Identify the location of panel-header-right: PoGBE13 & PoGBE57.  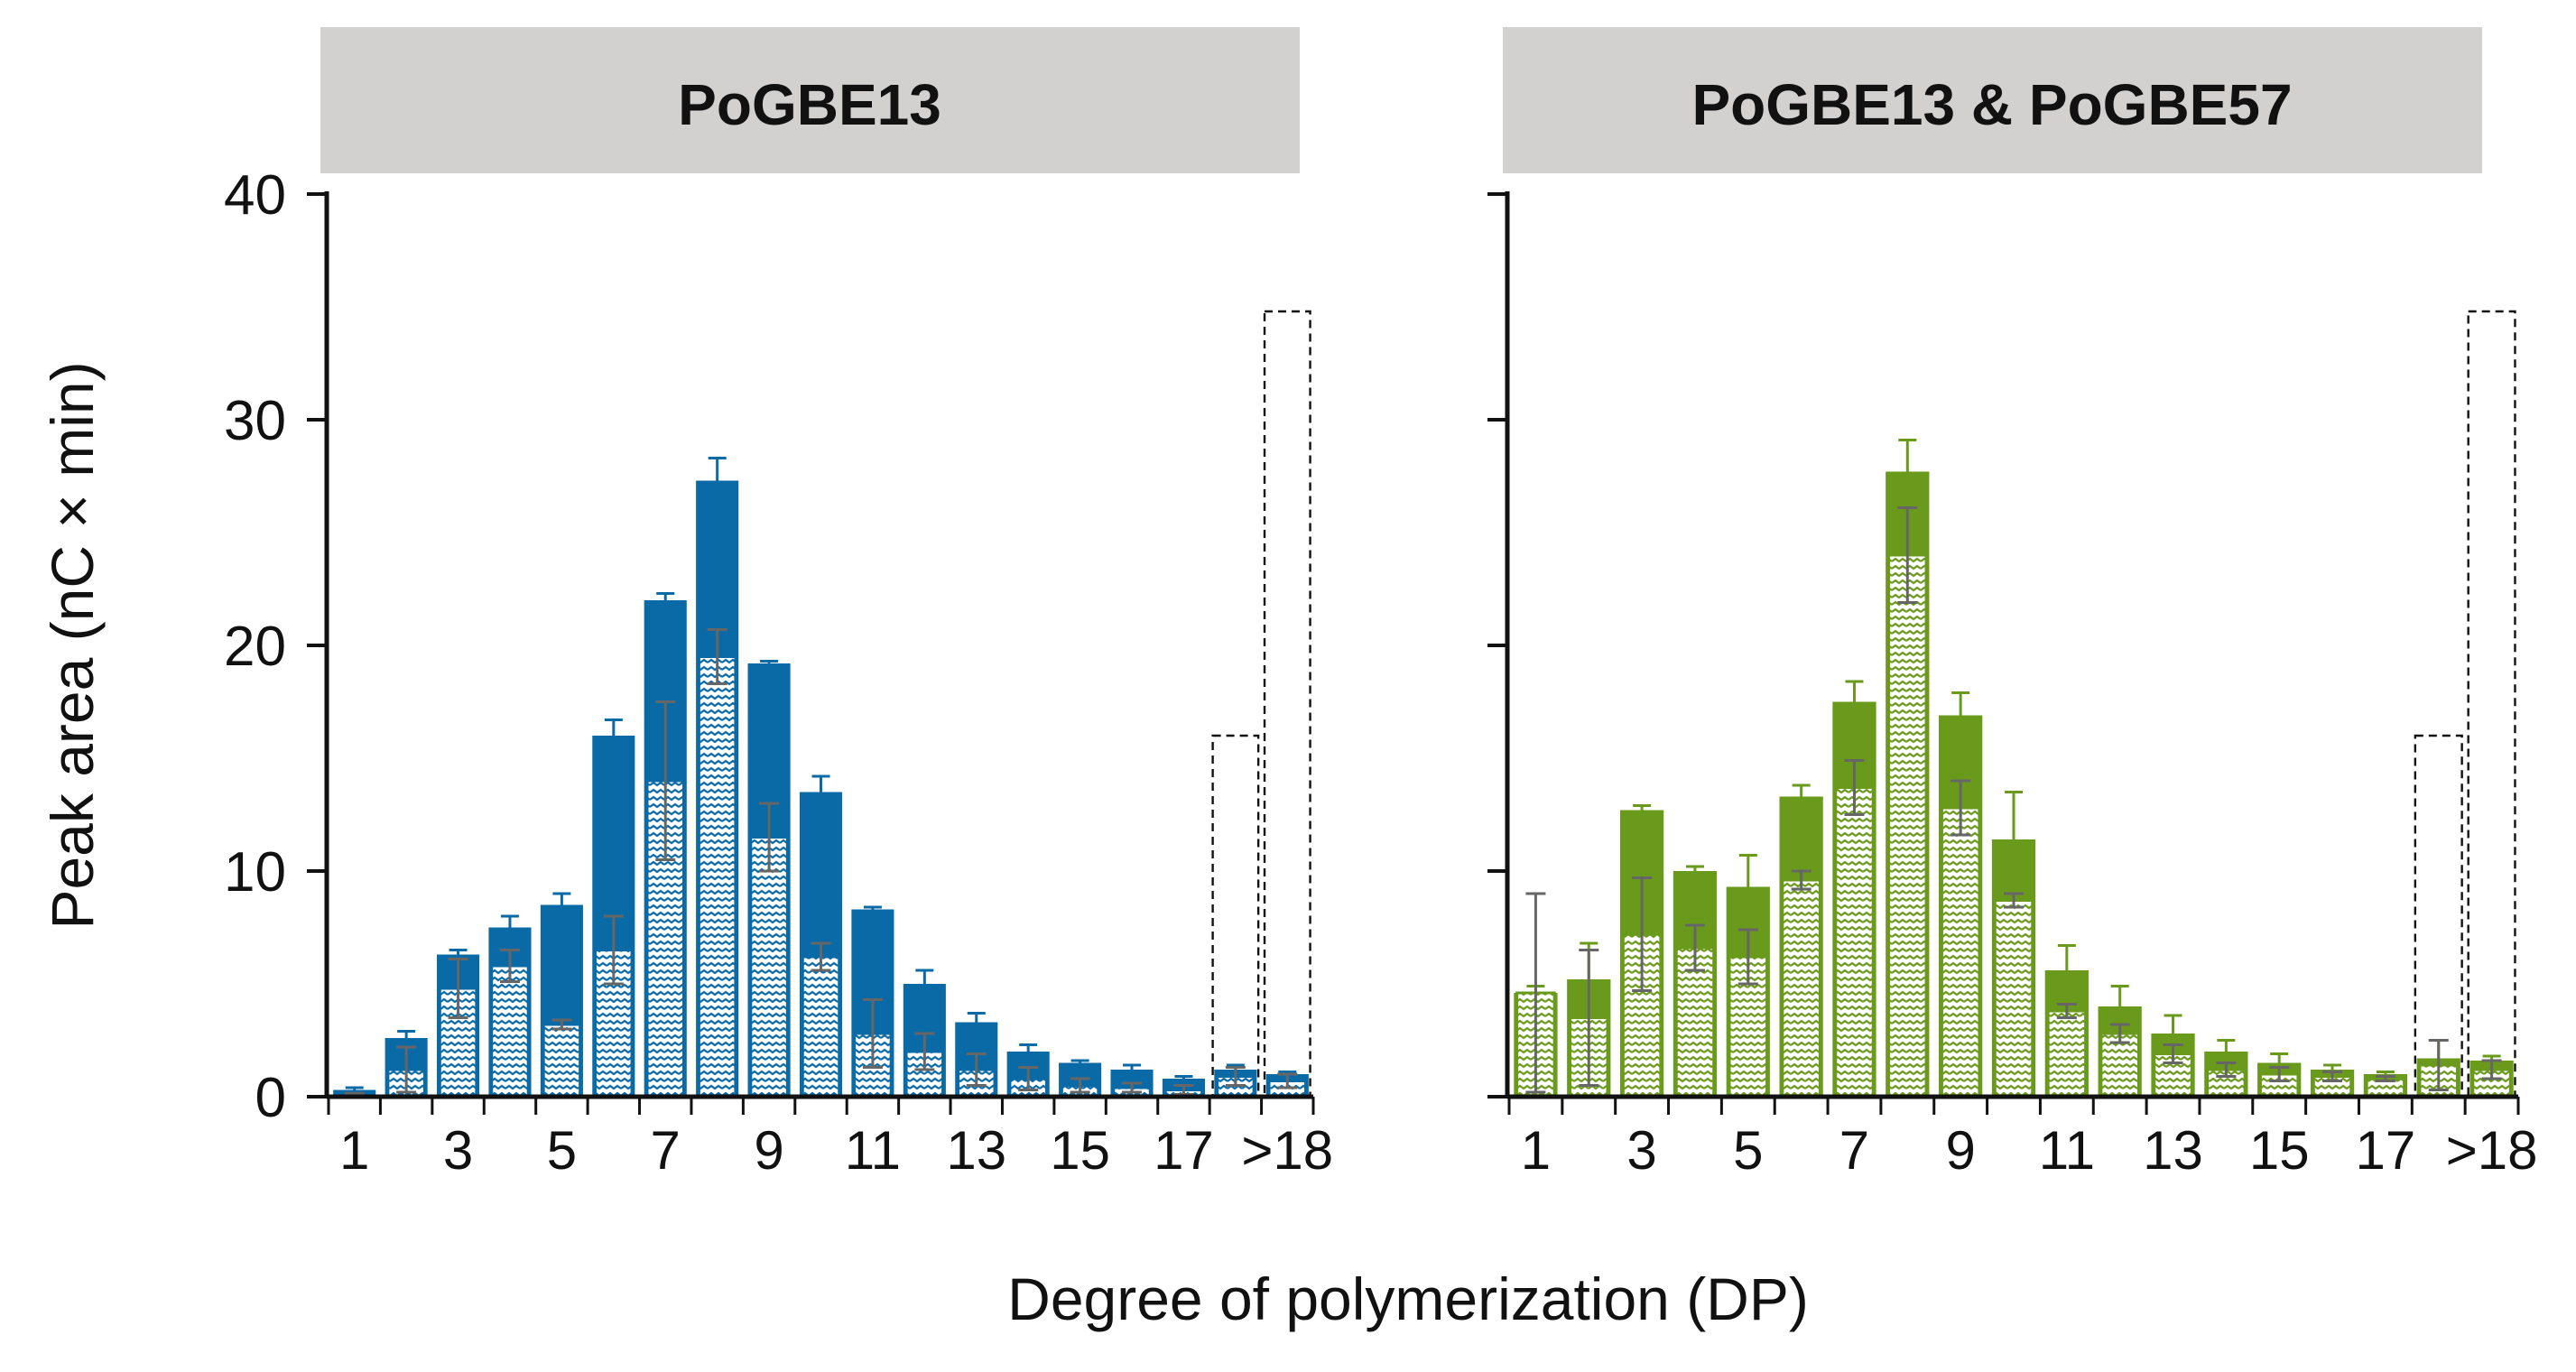
(1993, 100).